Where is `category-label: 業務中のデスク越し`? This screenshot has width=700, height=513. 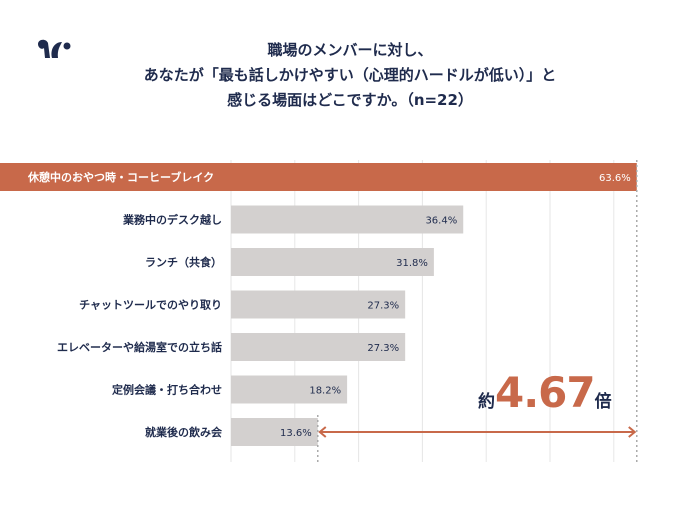 category-label: 業務中のデスク越し is located at coordinates (172, 220).